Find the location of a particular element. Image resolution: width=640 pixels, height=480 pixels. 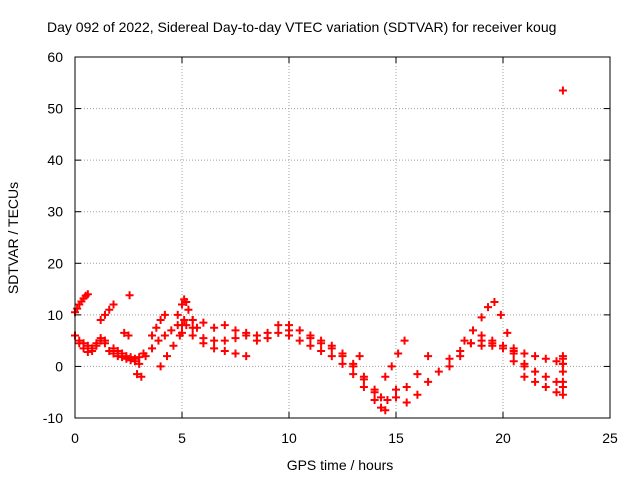

x-tick-label: 5 is located at coordinates (182, 438).